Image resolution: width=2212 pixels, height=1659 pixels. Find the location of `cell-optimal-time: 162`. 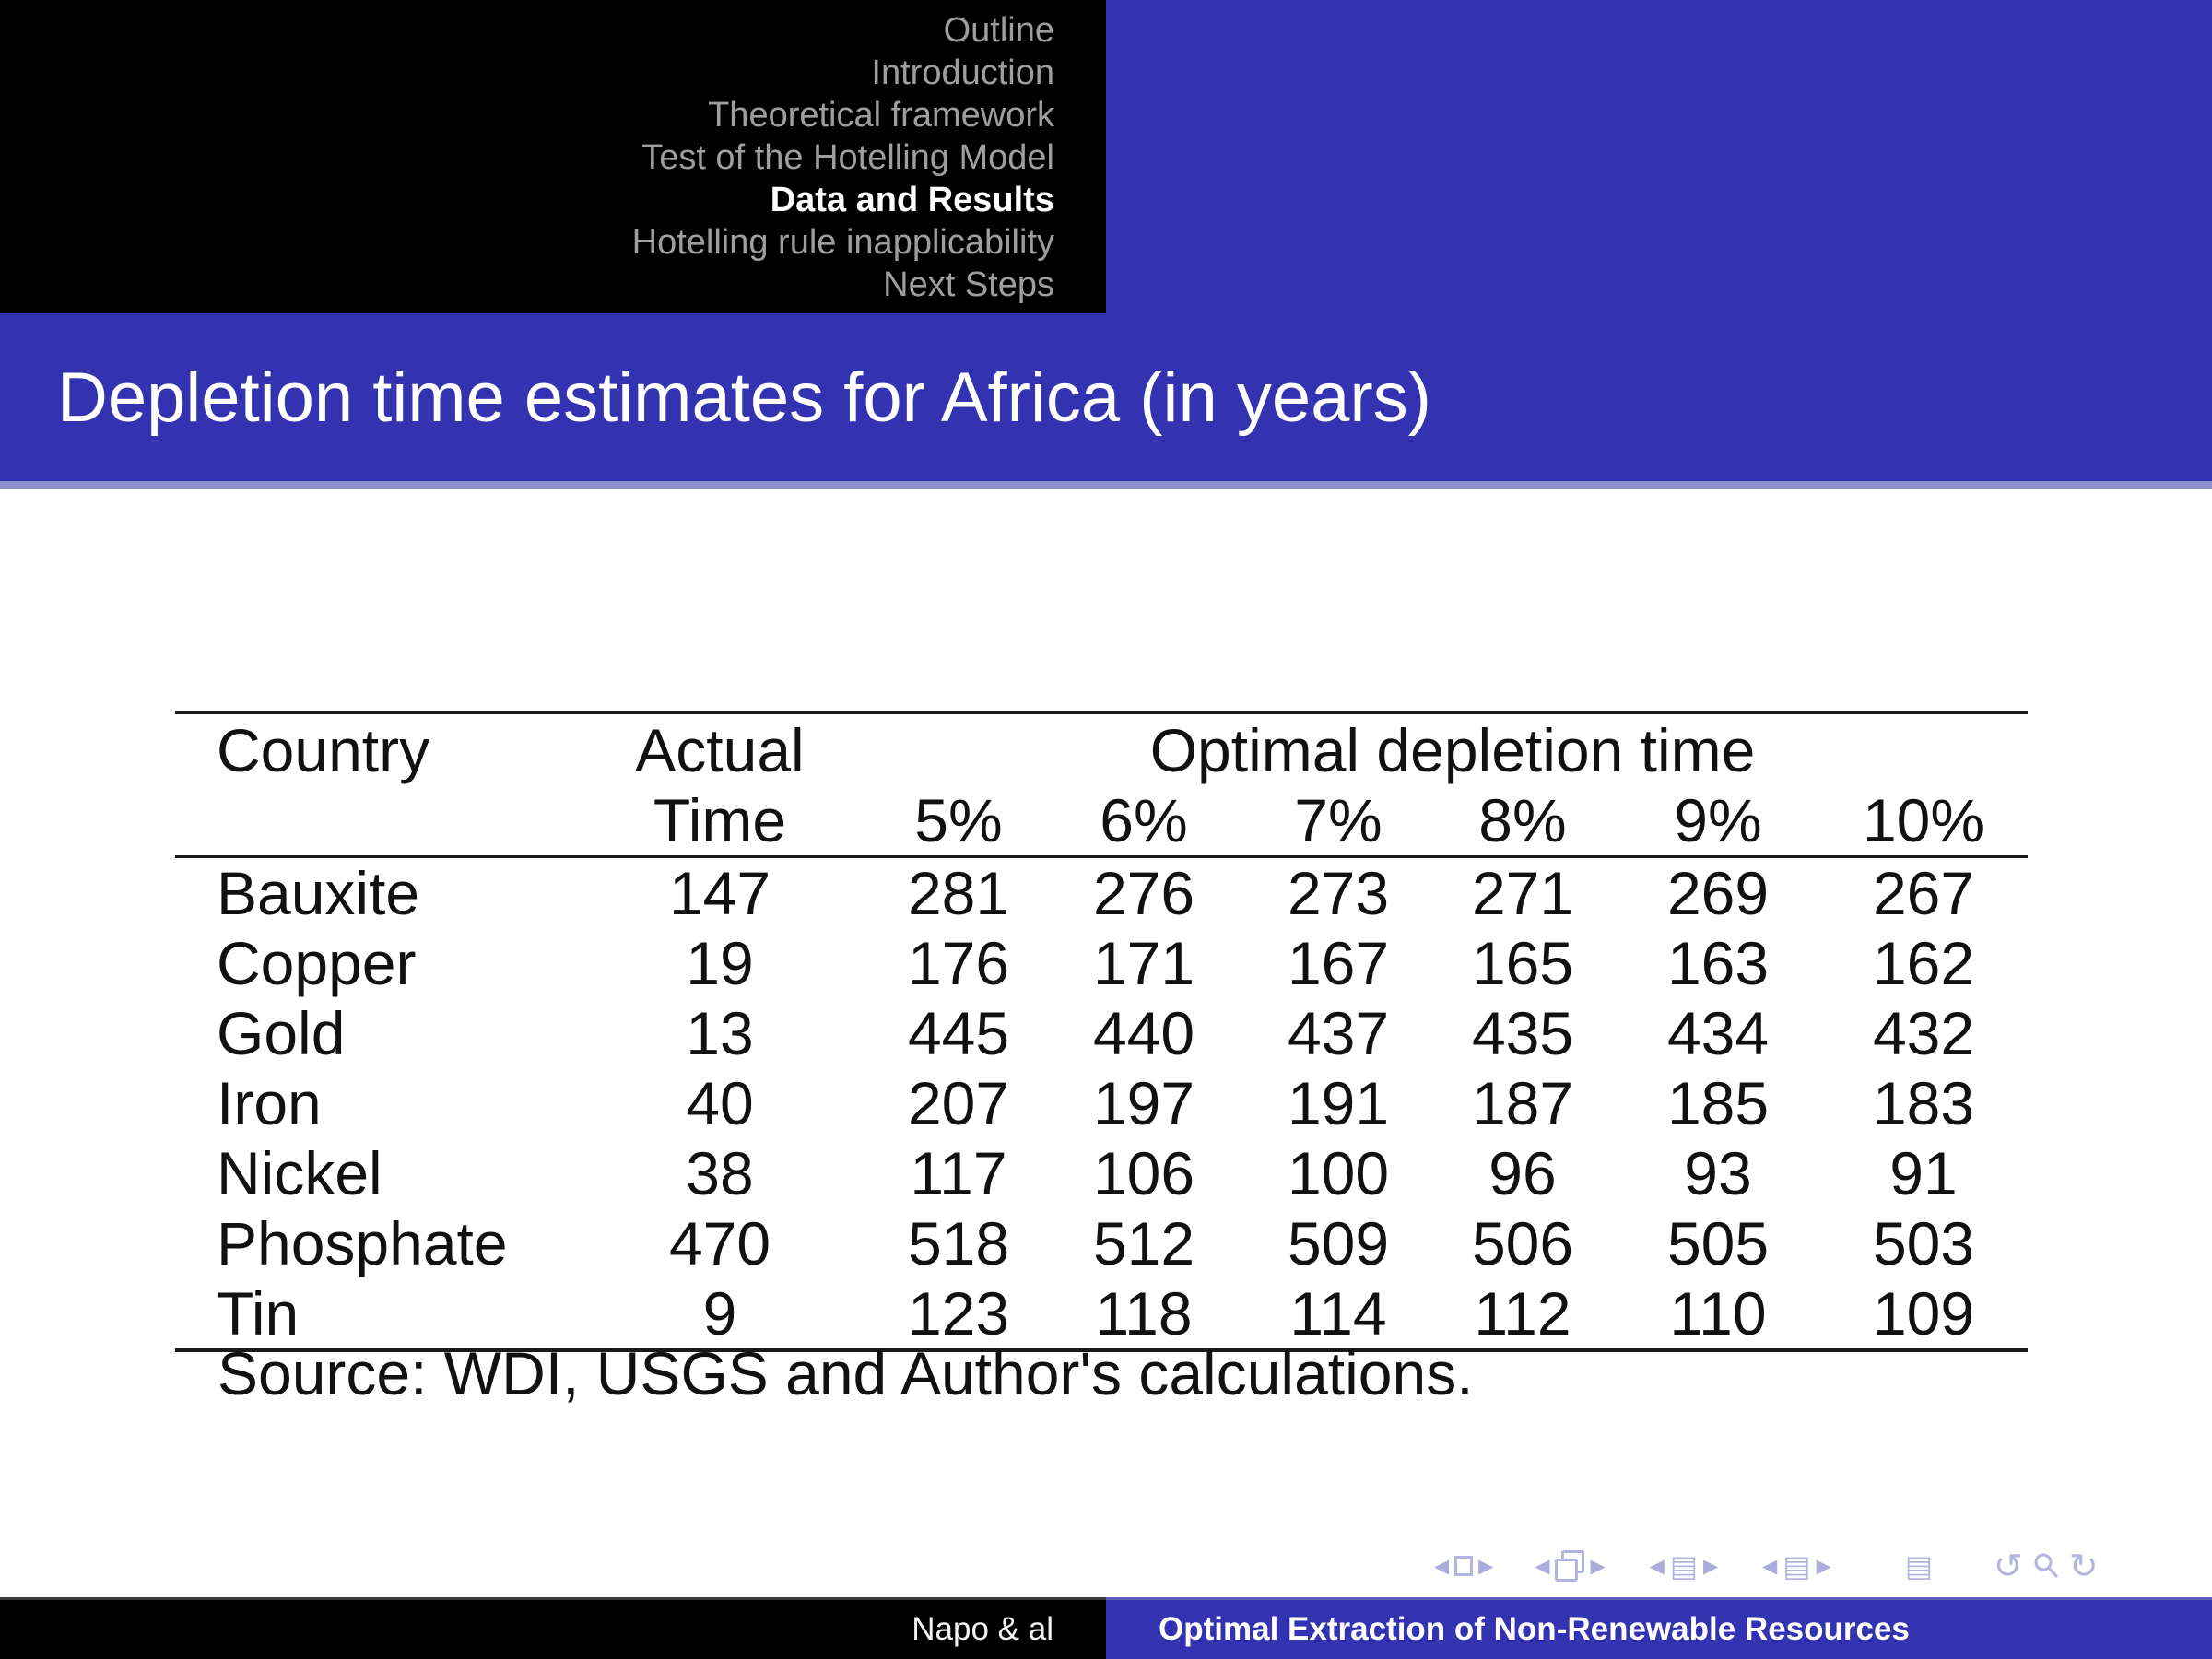

cell-optimal-time: 162 is located at coordinates (1923, 963).